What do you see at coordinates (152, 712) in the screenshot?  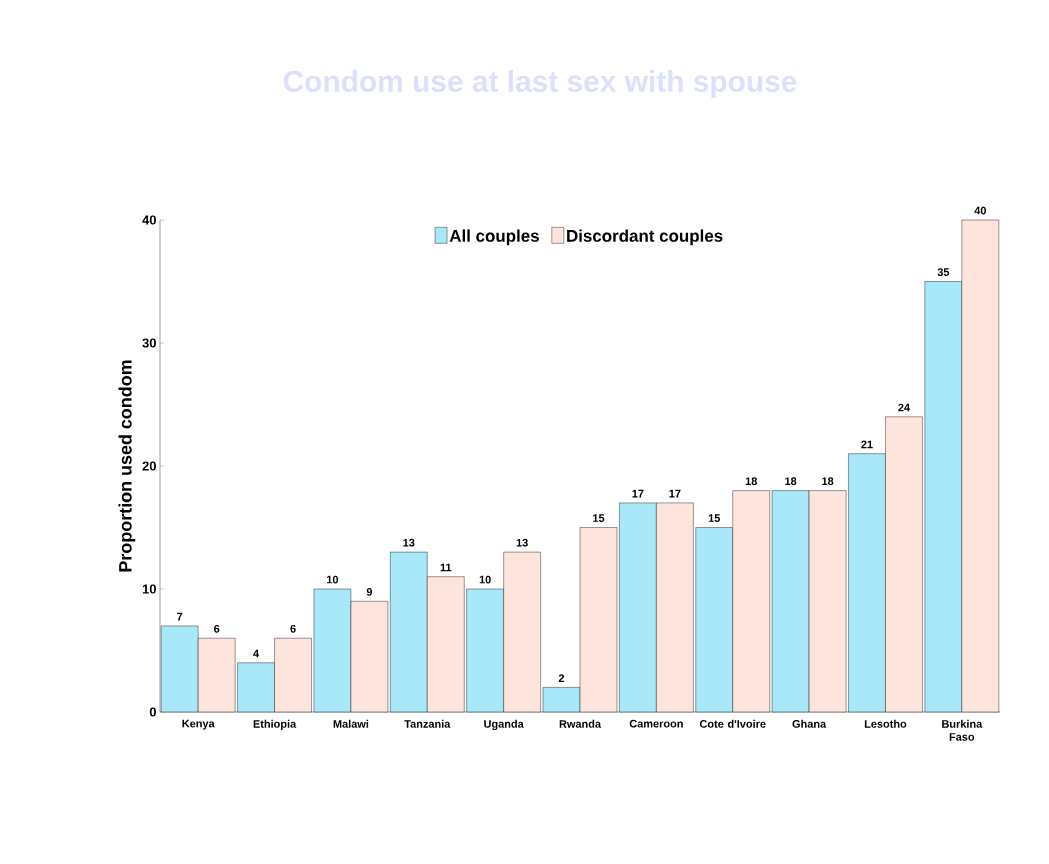 I see `y-tick-label: 0` at bounding box center [152, 712].